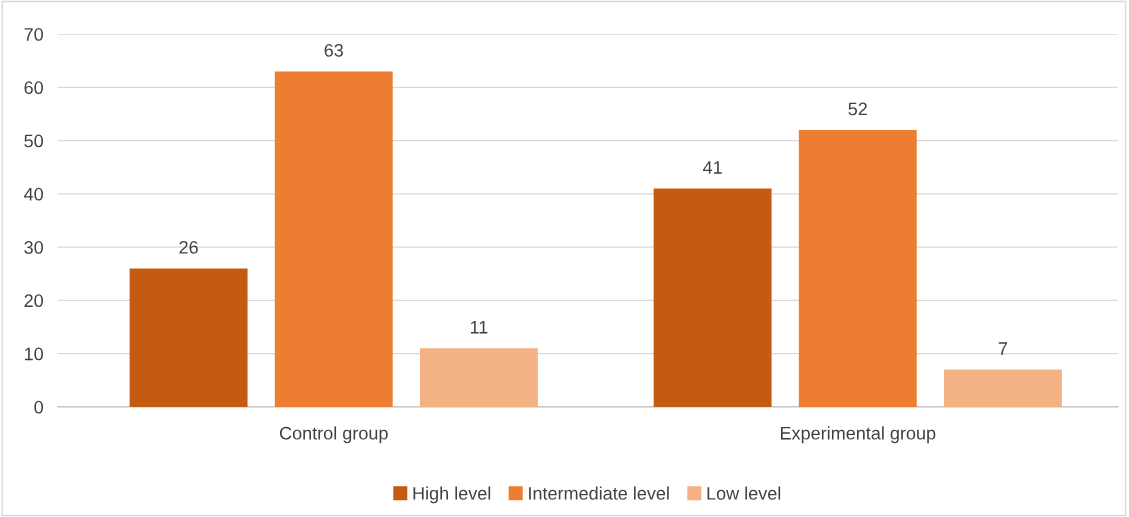  Describe the element at coordinates (38, 407) in the screenshot. I see `y-tick-label: 0` at that location.